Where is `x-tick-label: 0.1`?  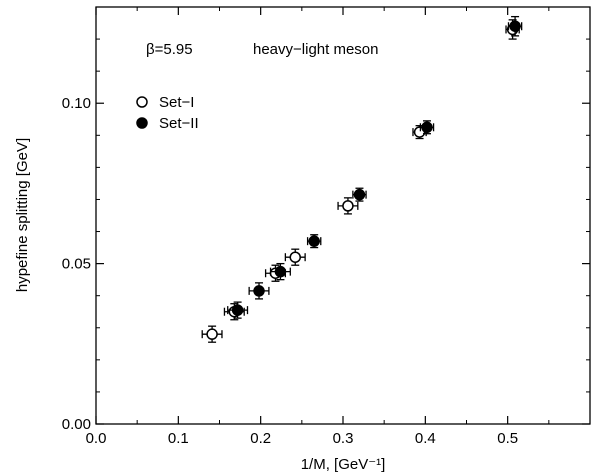 x-tick-label: 0.1 is located at coordinates (178, 438).